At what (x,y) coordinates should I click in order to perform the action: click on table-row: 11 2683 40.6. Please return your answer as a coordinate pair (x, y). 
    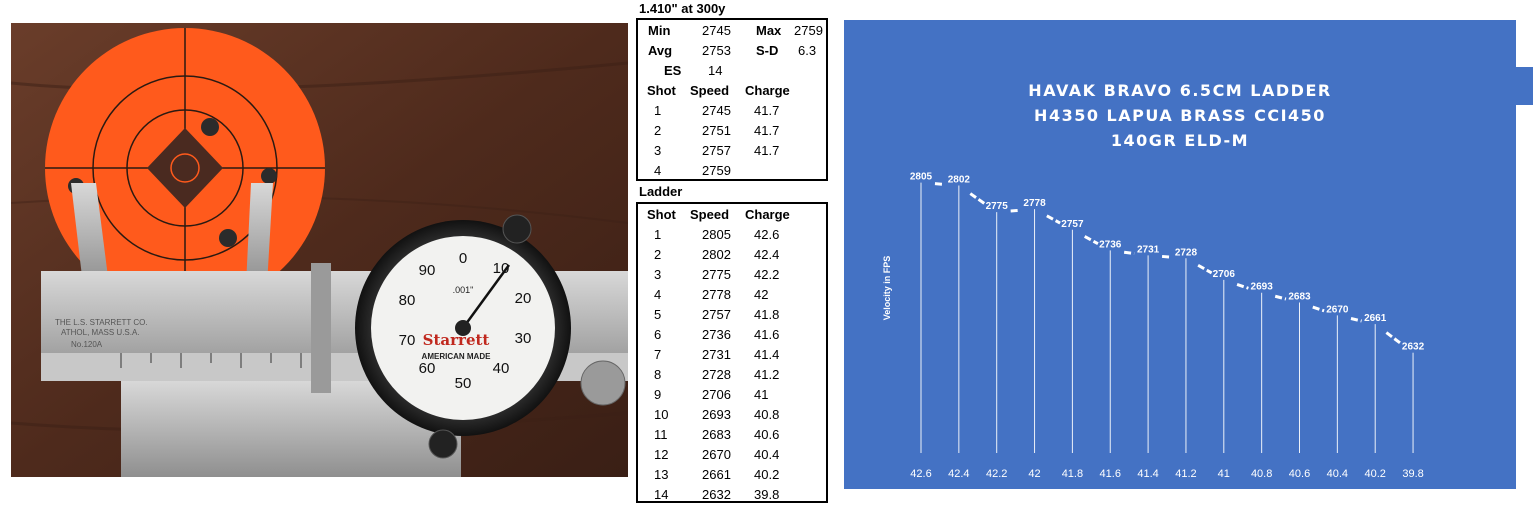
    Looking at the image, I should click on (732, 435).